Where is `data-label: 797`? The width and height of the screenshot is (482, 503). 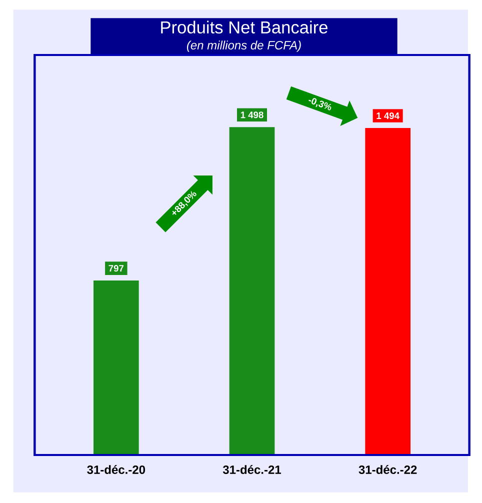
data-label: 797 is located at coordinates (116, 268).